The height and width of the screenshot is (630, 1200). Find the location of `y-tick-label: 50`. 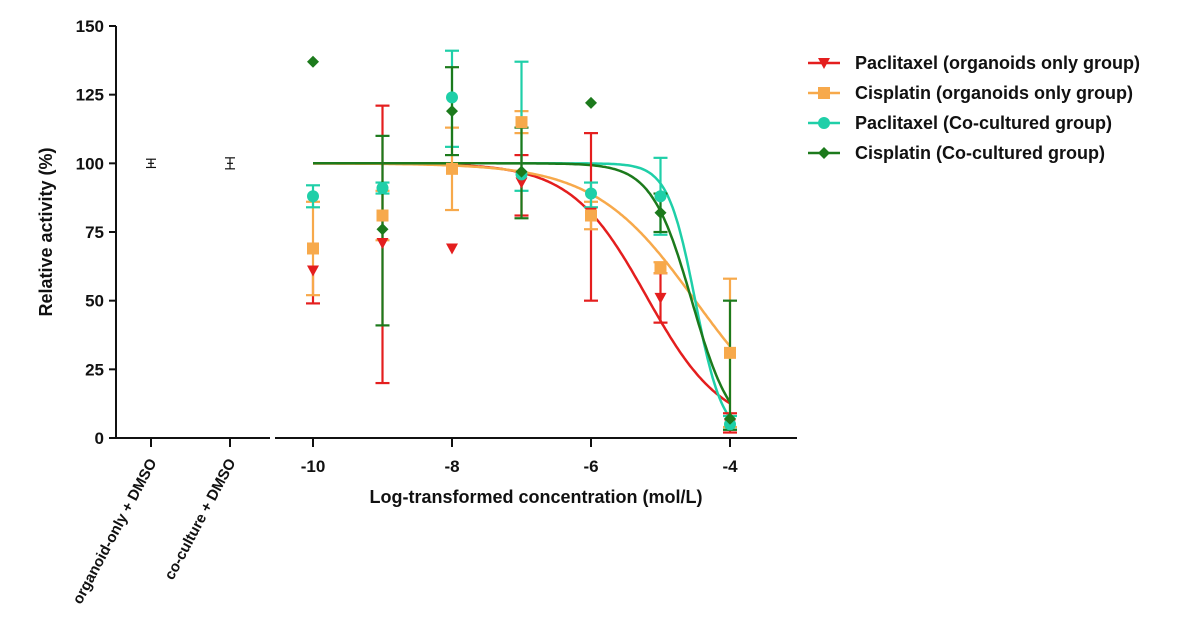

y-tick-label: 50 is located at coordinates (94, 301).